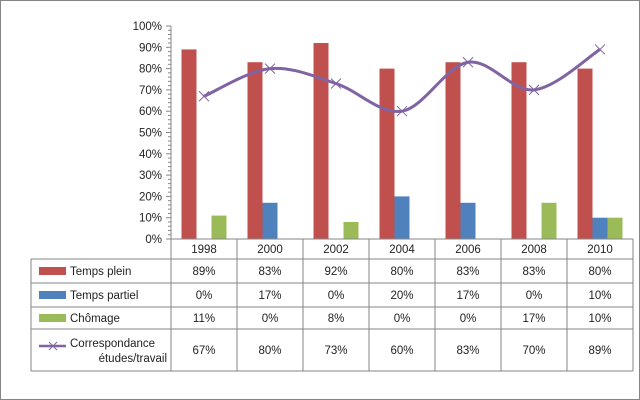 The width and height of the screenshot is (640, 400). What do you see at coordinates (53, 346) in the screenshot?
I see `legend-marker` at bounding box center [53, 346].